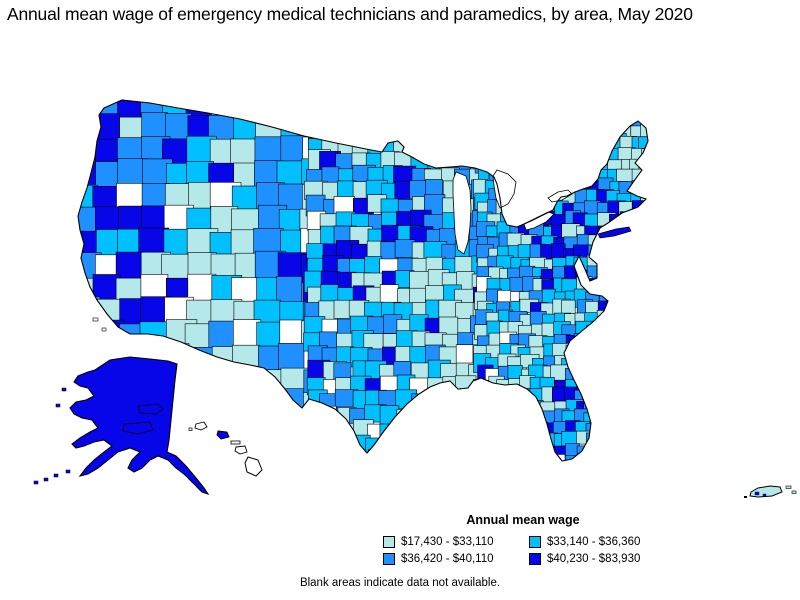 The width and height of the screenshot is (800, 600). I want to click on legend-item-class1: $17,430 - $33,110, so click(456, 542).